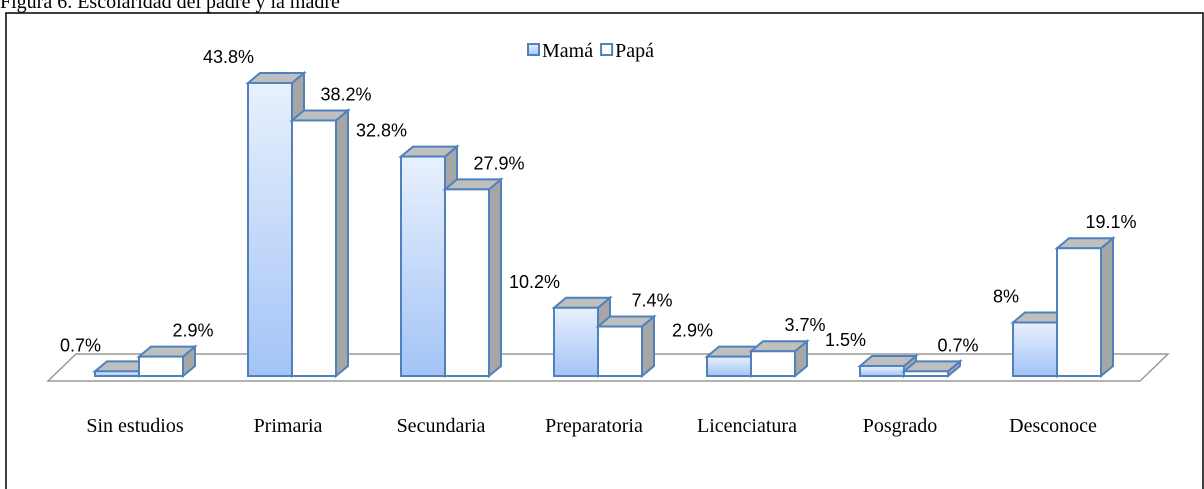  Describe the element at coordinates (345, 94) in the screenshot. I see `data-label: 38.2%` at that location.